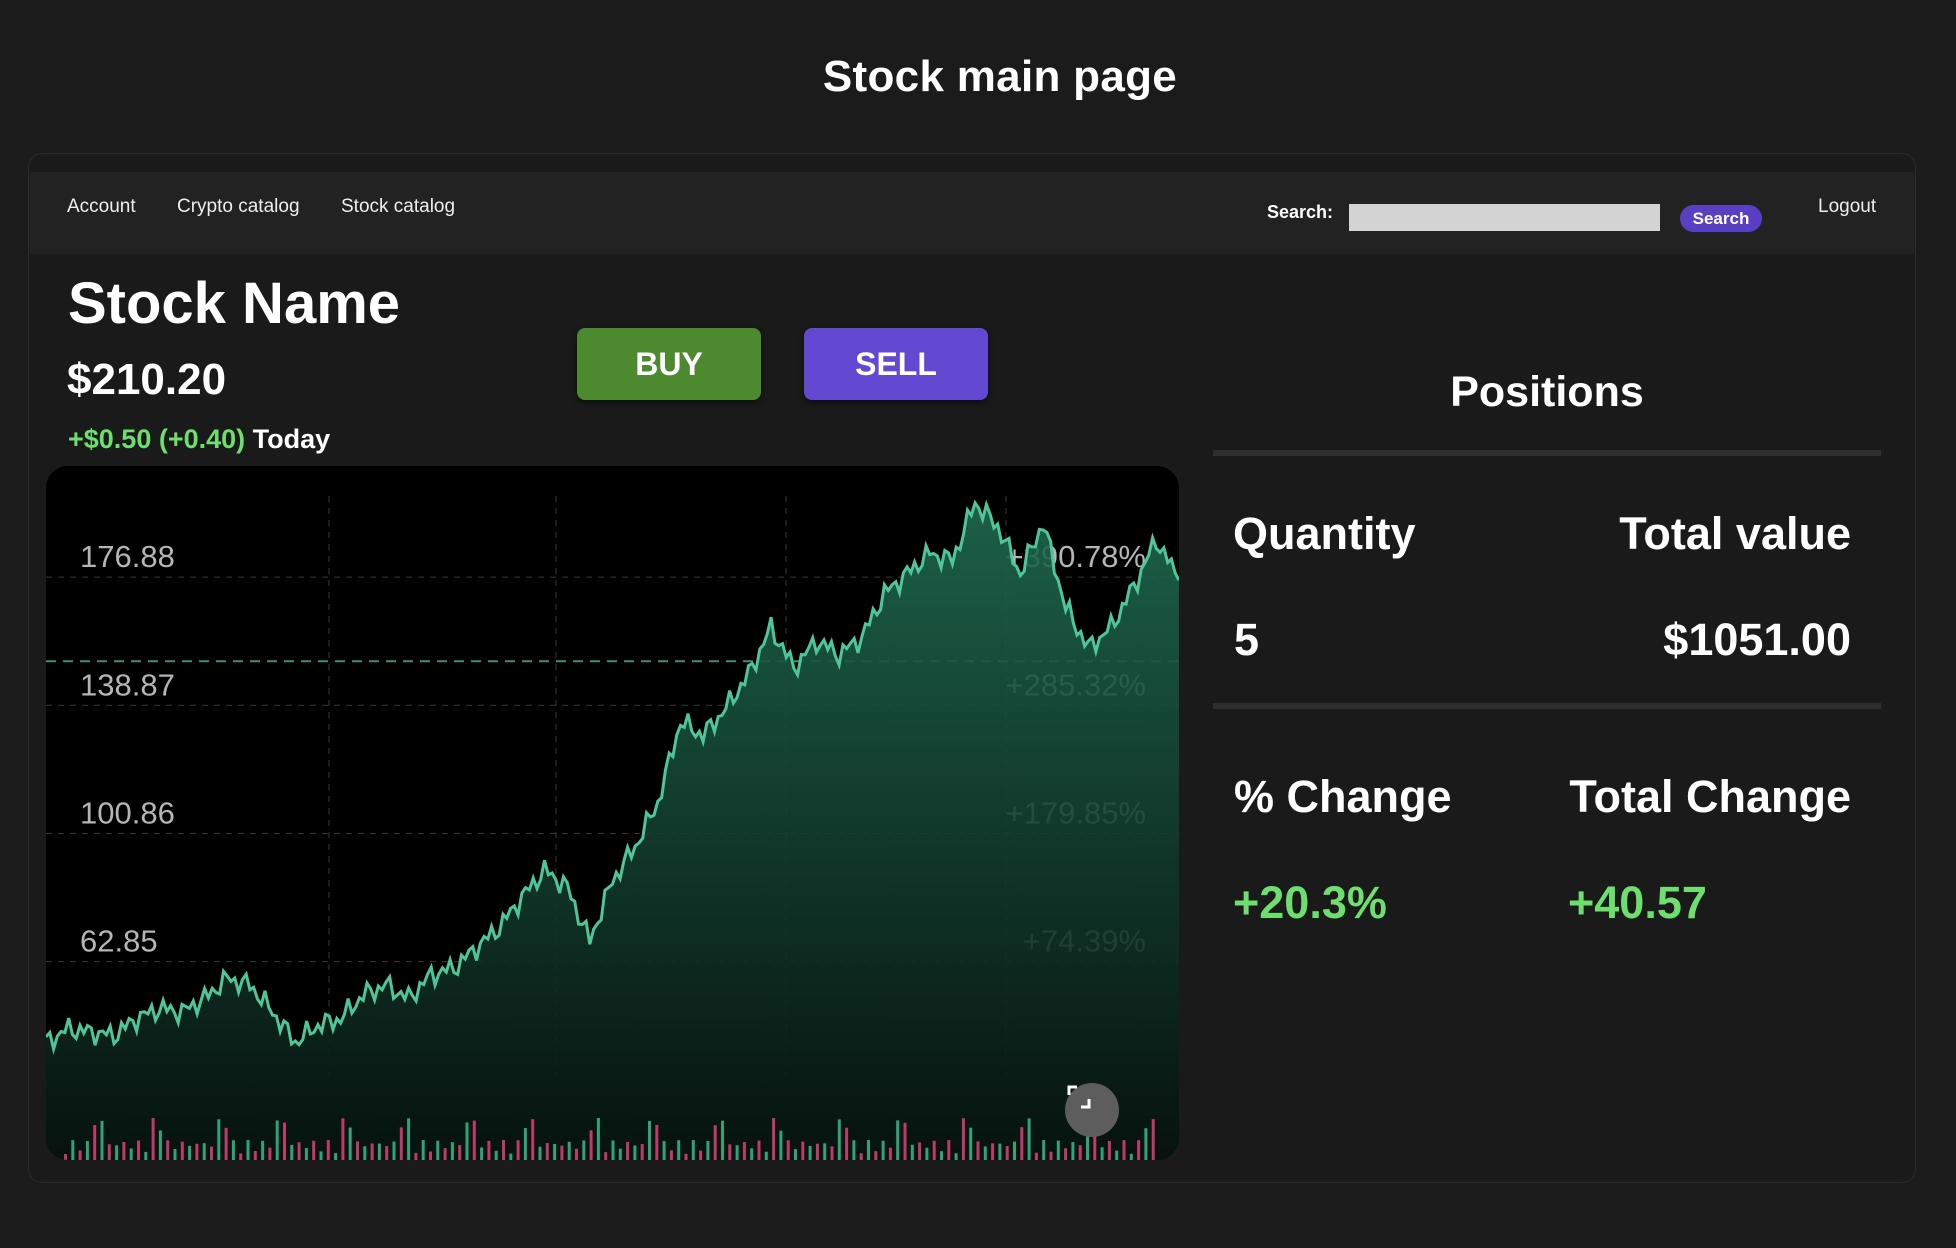 Image resolution: width=1956 pixels, height=1248 pixels. What do you see at coordinates (1721, 218) in the screenshot?
I see `search-button: Search` at bounding box center [1721, 218].